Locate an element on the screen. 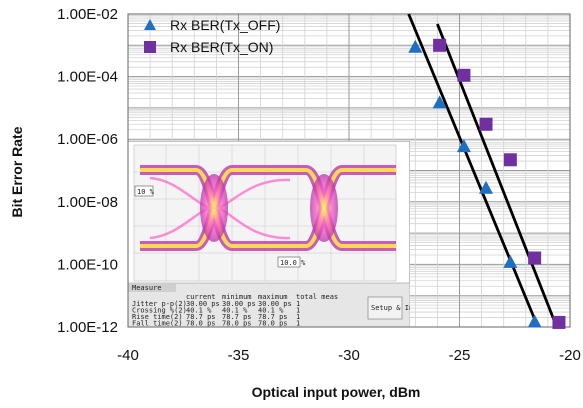  marker-box-left is located at coordinates (144, 191).